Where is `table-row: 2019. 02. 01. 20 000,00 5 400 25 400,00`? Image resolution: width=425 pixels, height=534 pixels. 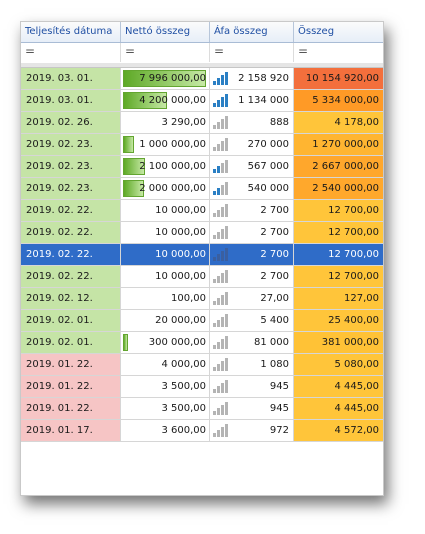 table-row: 2019. 02. 01. 20 000,00 5 400 25 400,00 is located at coordinates (202, 321).